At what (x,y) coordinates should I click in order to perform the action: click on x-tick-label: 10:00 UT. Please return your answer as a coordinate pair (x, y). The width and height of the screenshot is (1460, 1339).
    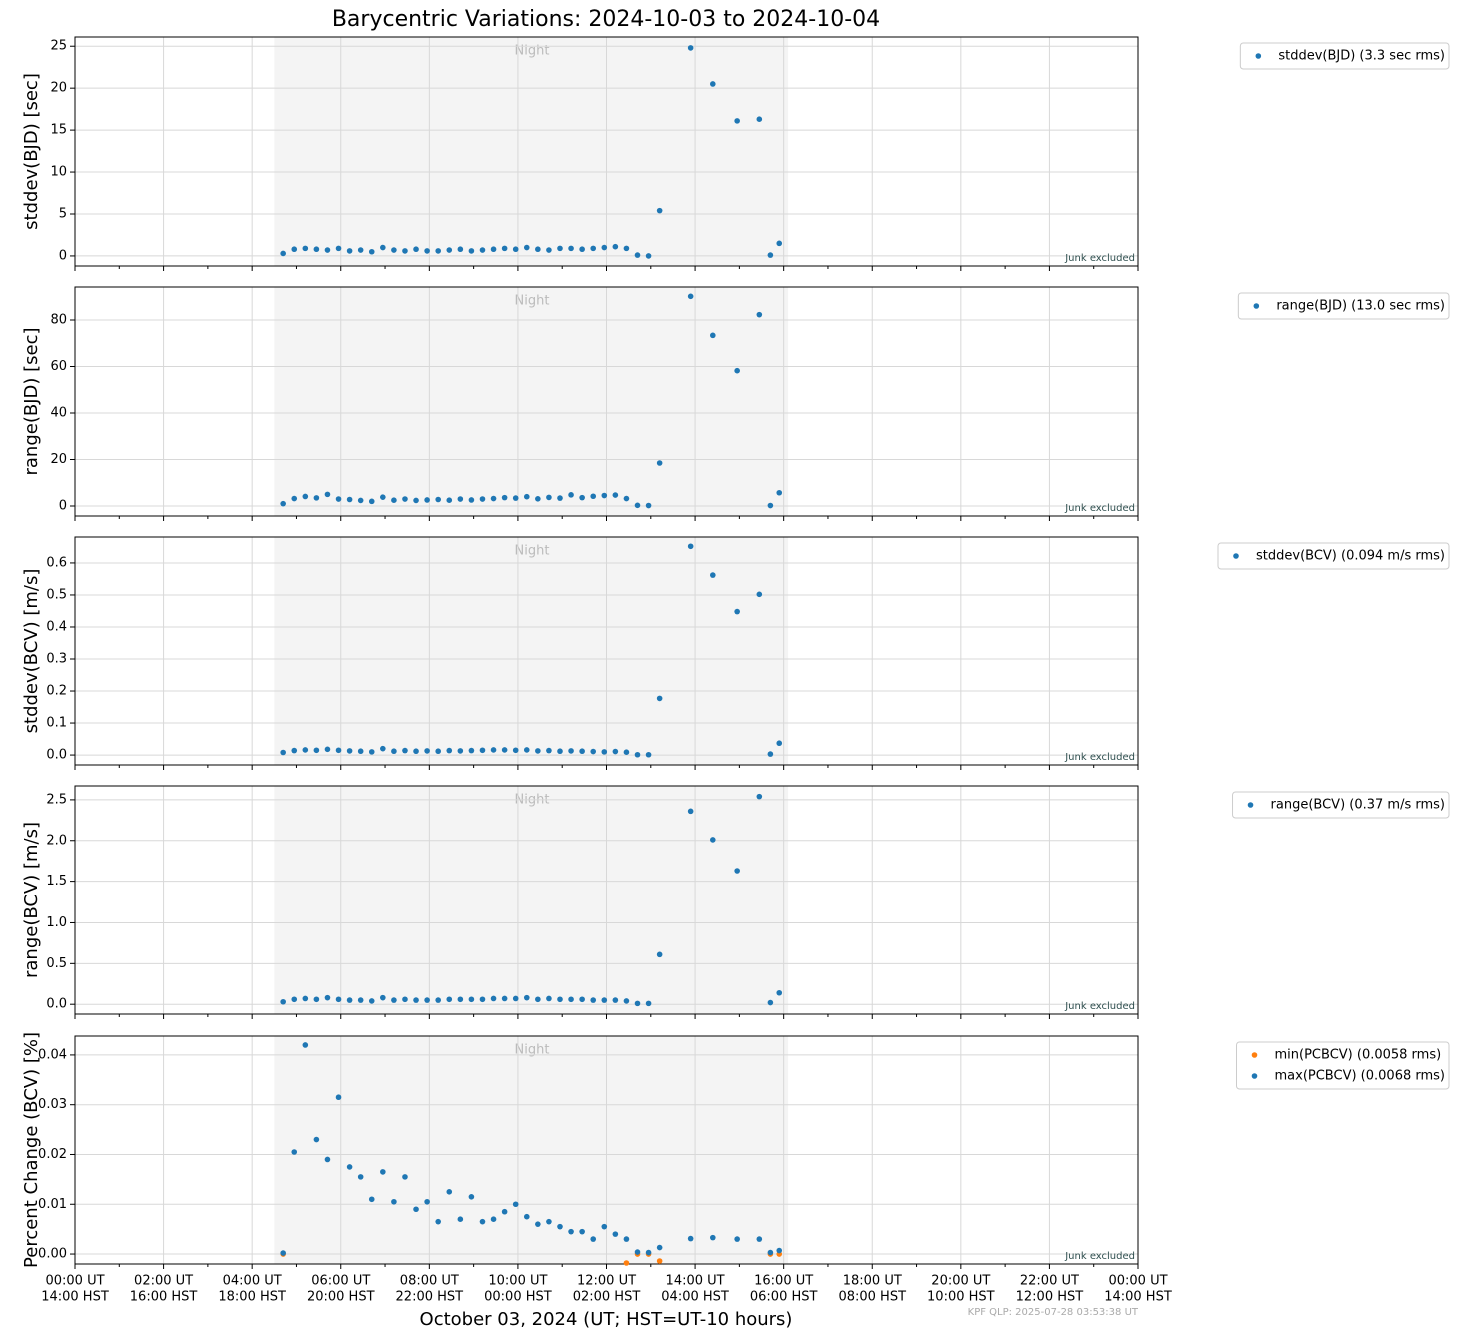
    Looking at the image, I should click on (517, 1281).